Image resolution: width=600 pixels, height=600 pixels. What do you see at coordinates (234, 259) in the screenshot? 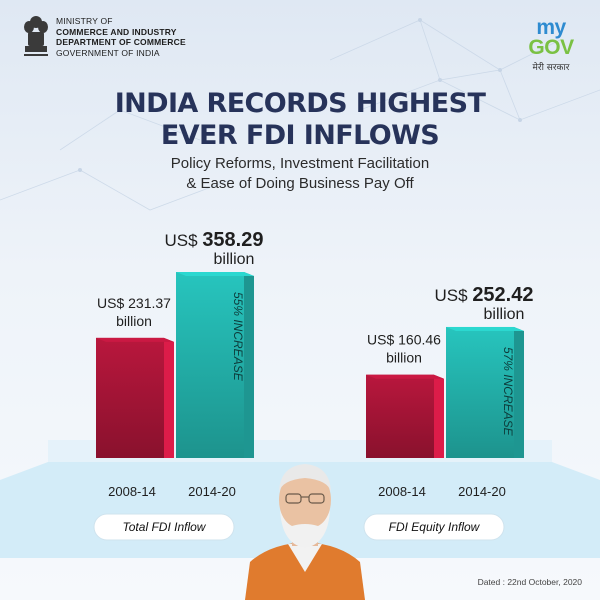
I see `bar-unit-label-0-1: billion` at bounding box center [234, 259].